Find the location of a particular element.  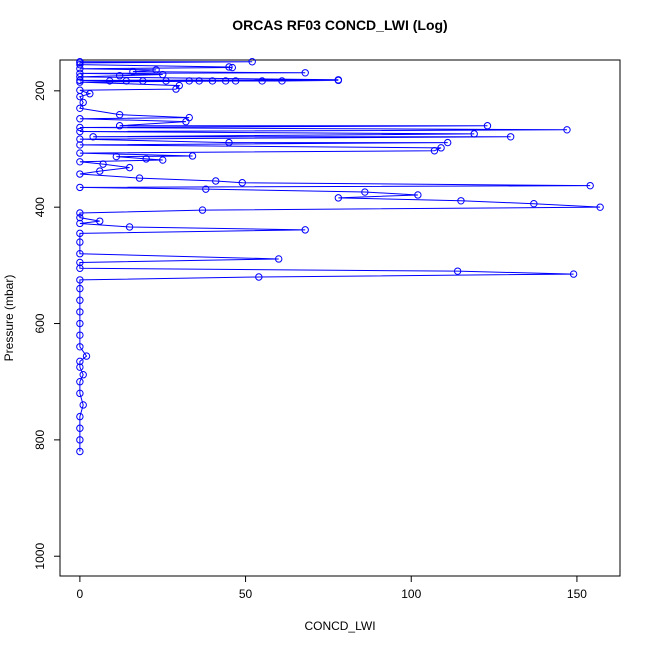

y-tick-label: 1000 is located at coordinates (40, 556).